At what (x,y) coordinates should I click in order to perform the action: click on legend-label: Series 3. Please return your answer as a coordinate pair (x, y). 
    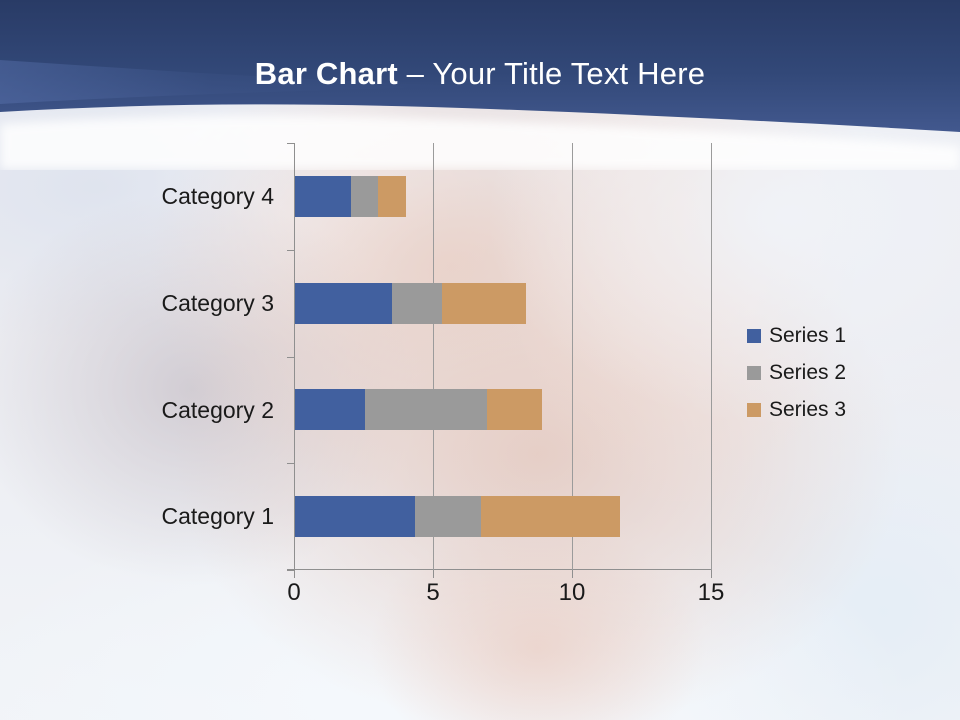
    Looking at the image, I should click on (808, 409).